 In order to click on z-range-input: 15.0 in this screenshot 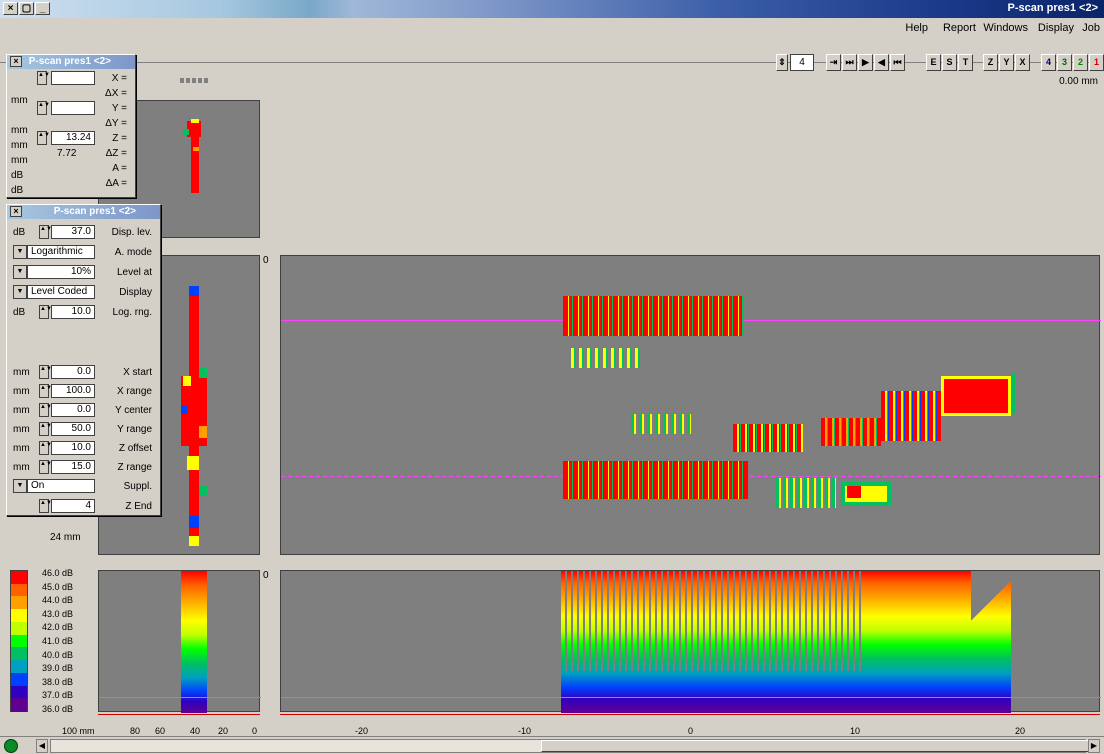, I will do `click(73, 467)`.